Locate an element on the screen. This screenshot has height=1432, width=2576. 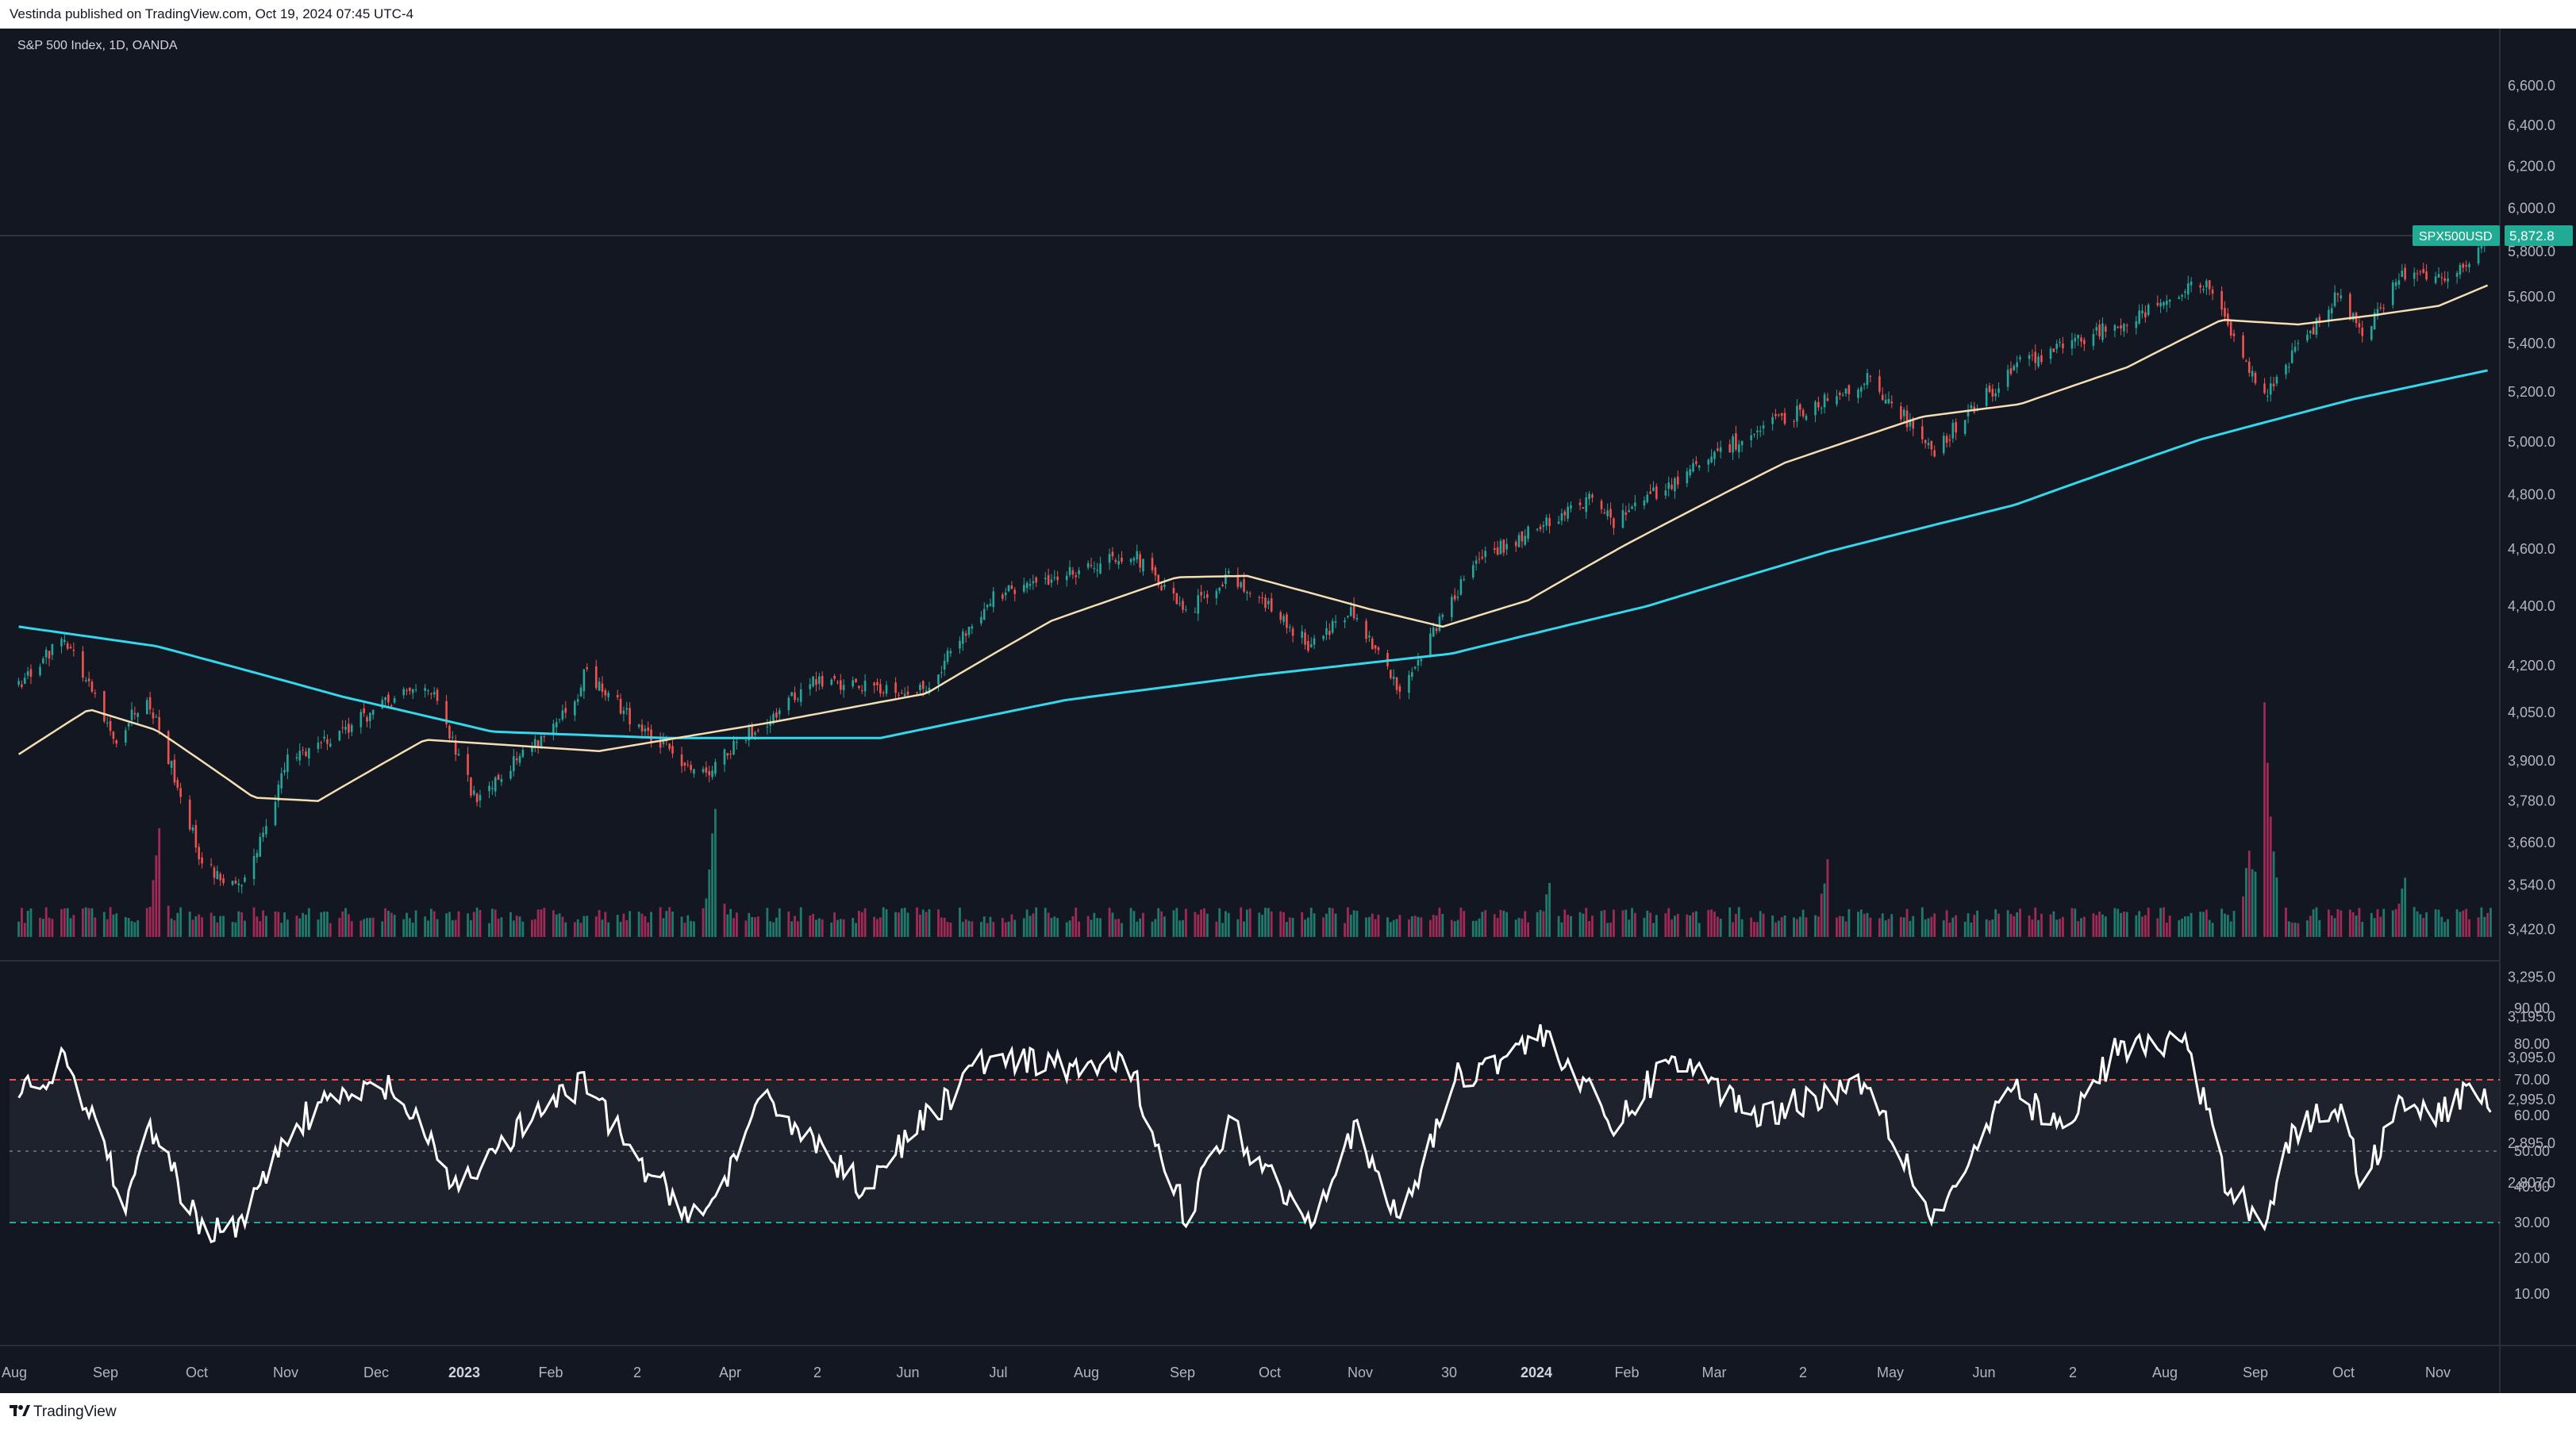
time-axis-tick-label: Dec is located at coordinates (376, 1373).